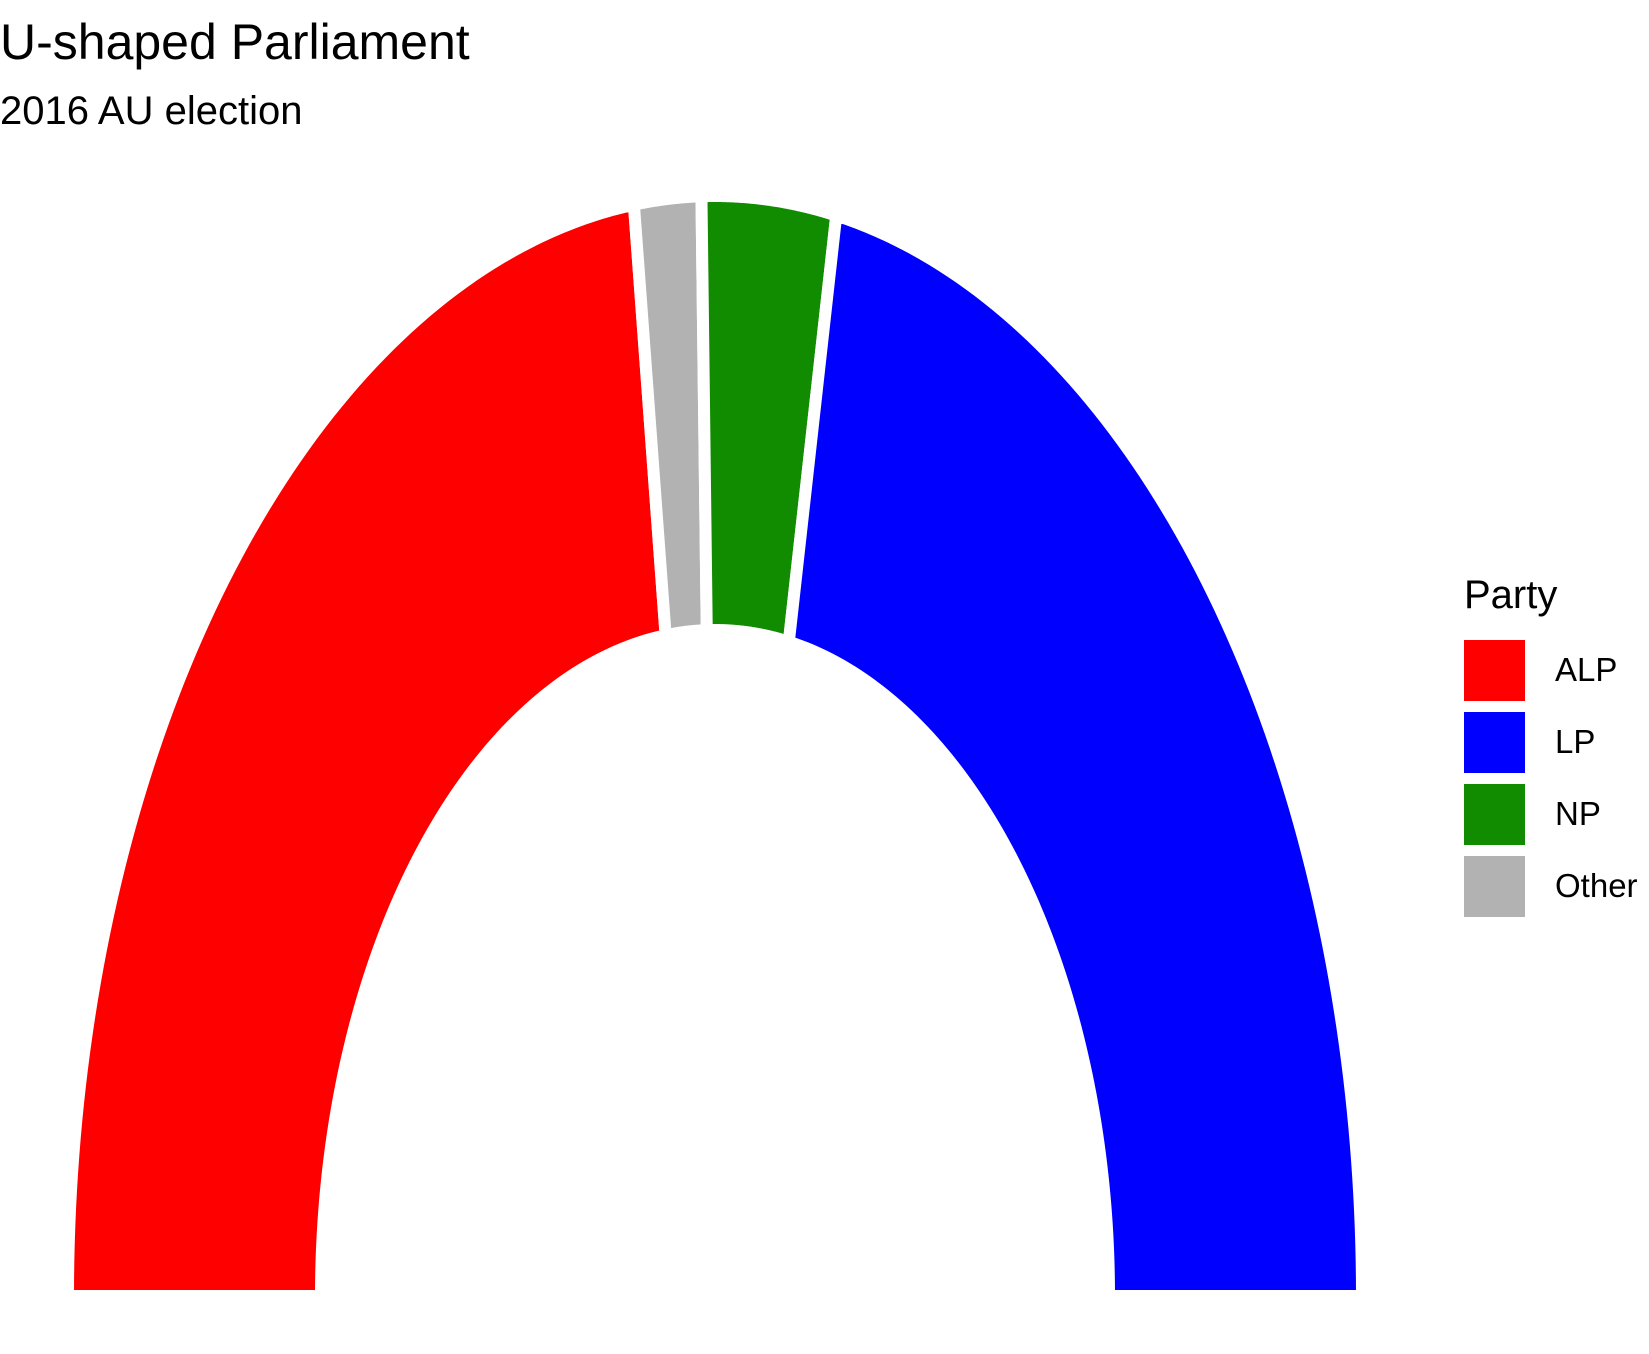 This screenshot has width=1649, height=1354. I want to click on legend-items: ALP LP NP Other, so click(1551, 778).